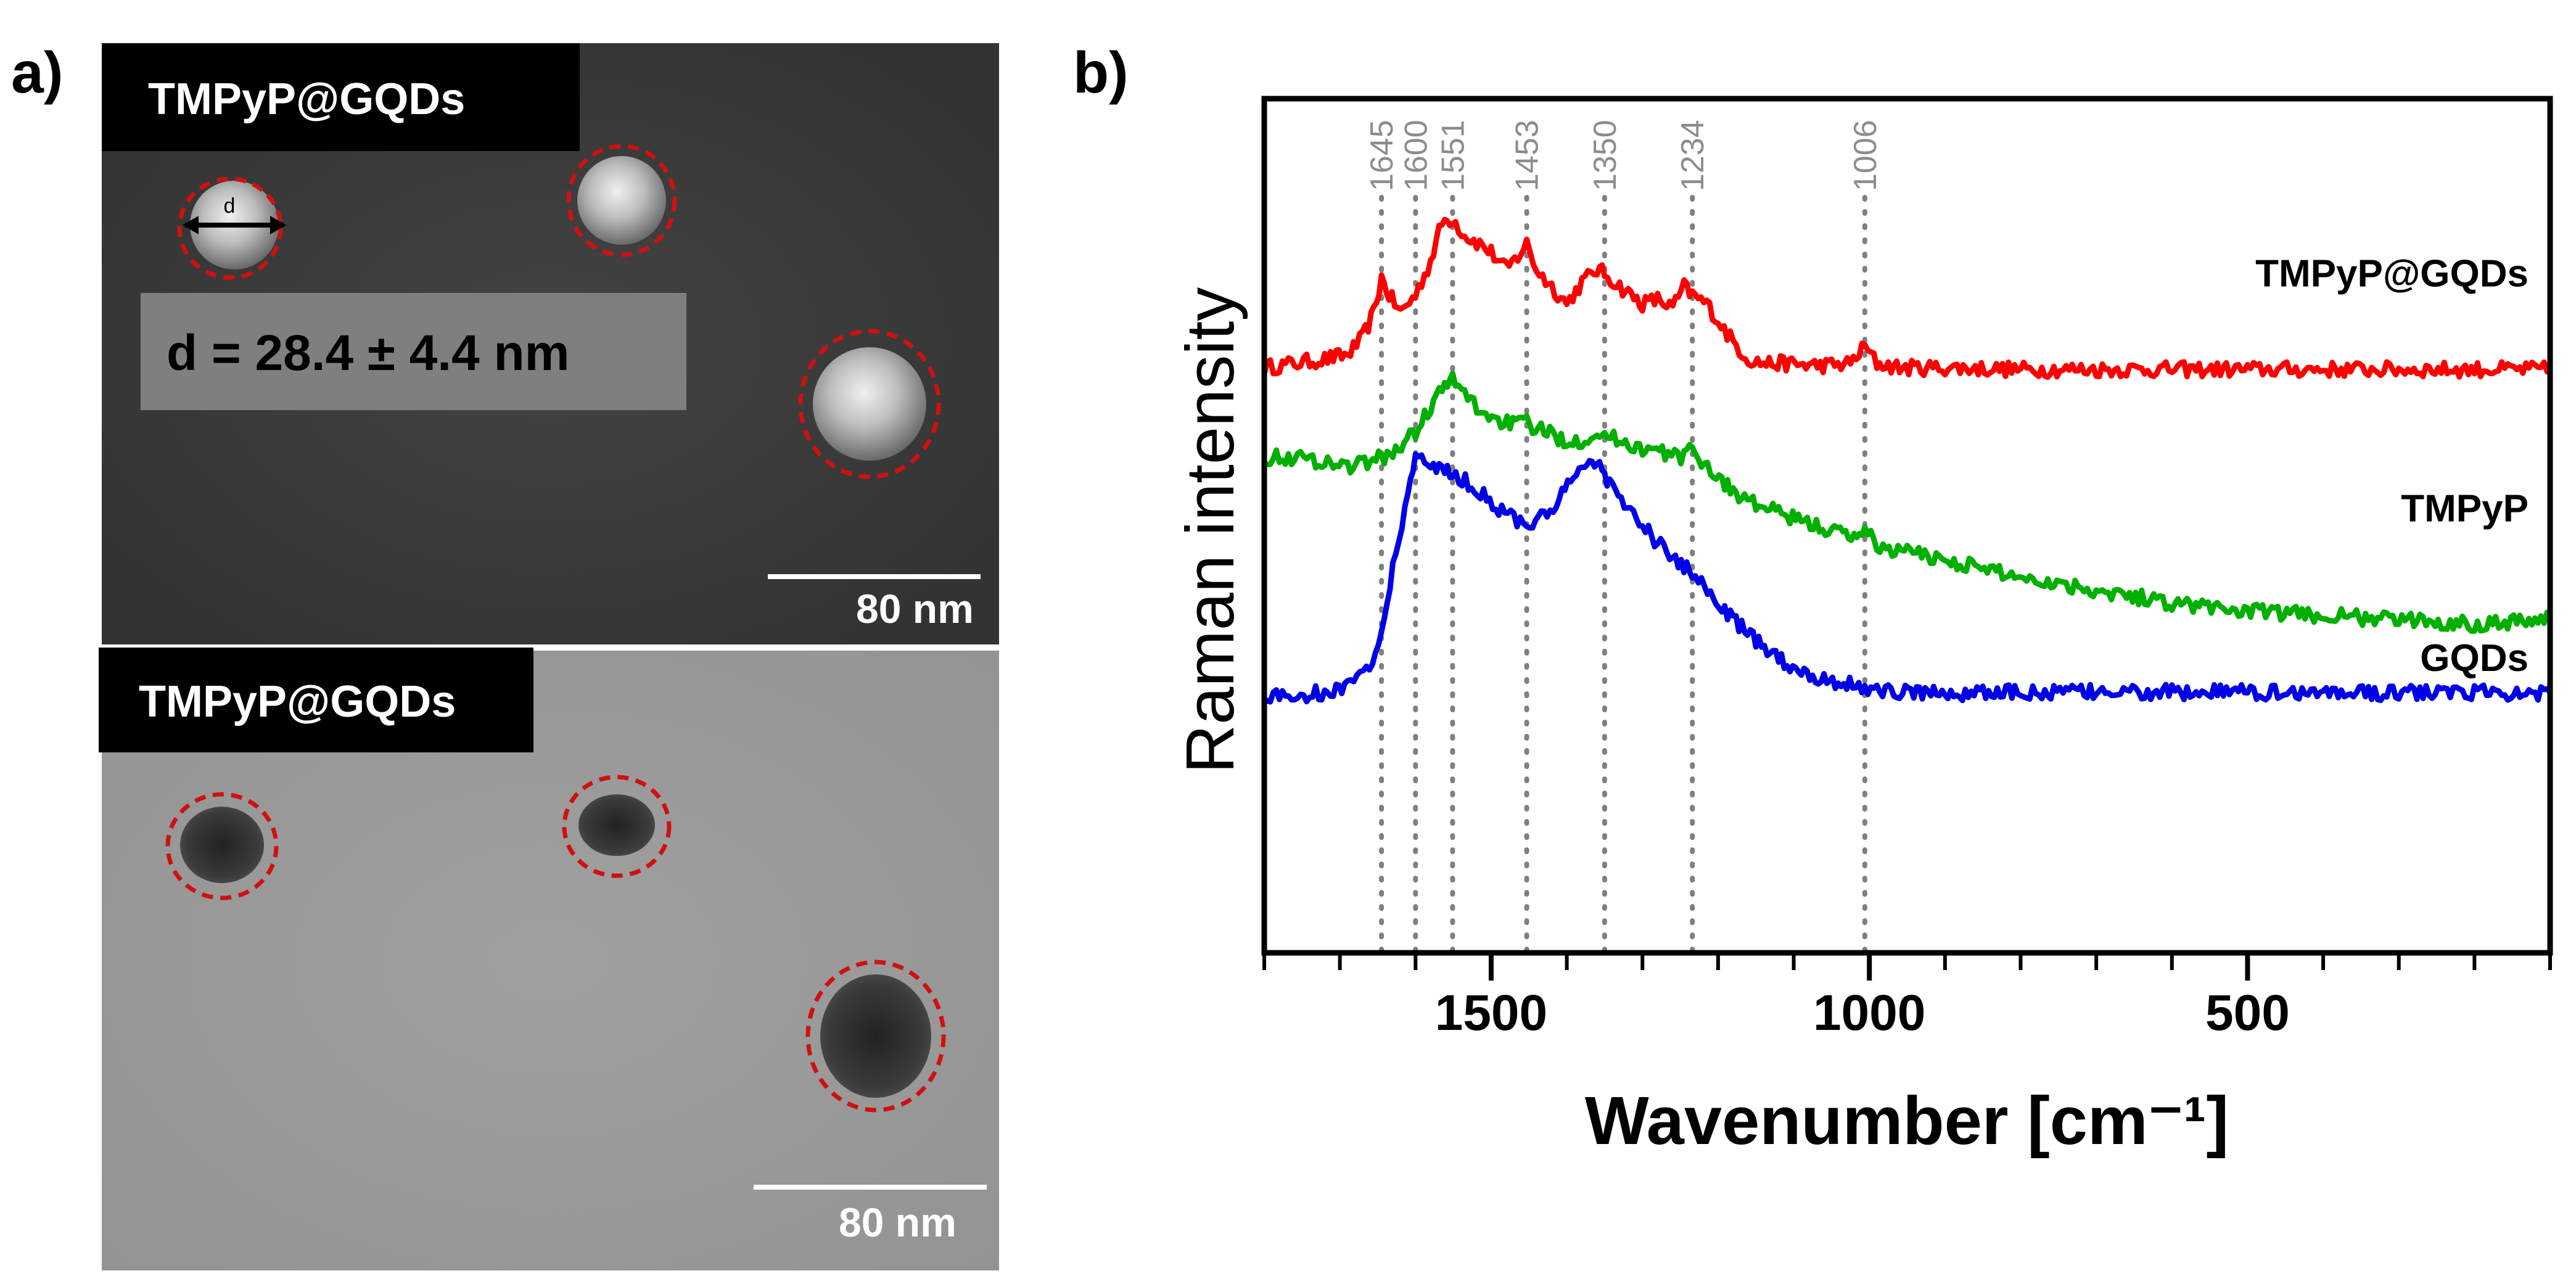 This screenshot has height=1284, width=2576. Describe the element at coordinates (1382, 155) in the screenshot. I see `reference-line-label: 1645` at that location.